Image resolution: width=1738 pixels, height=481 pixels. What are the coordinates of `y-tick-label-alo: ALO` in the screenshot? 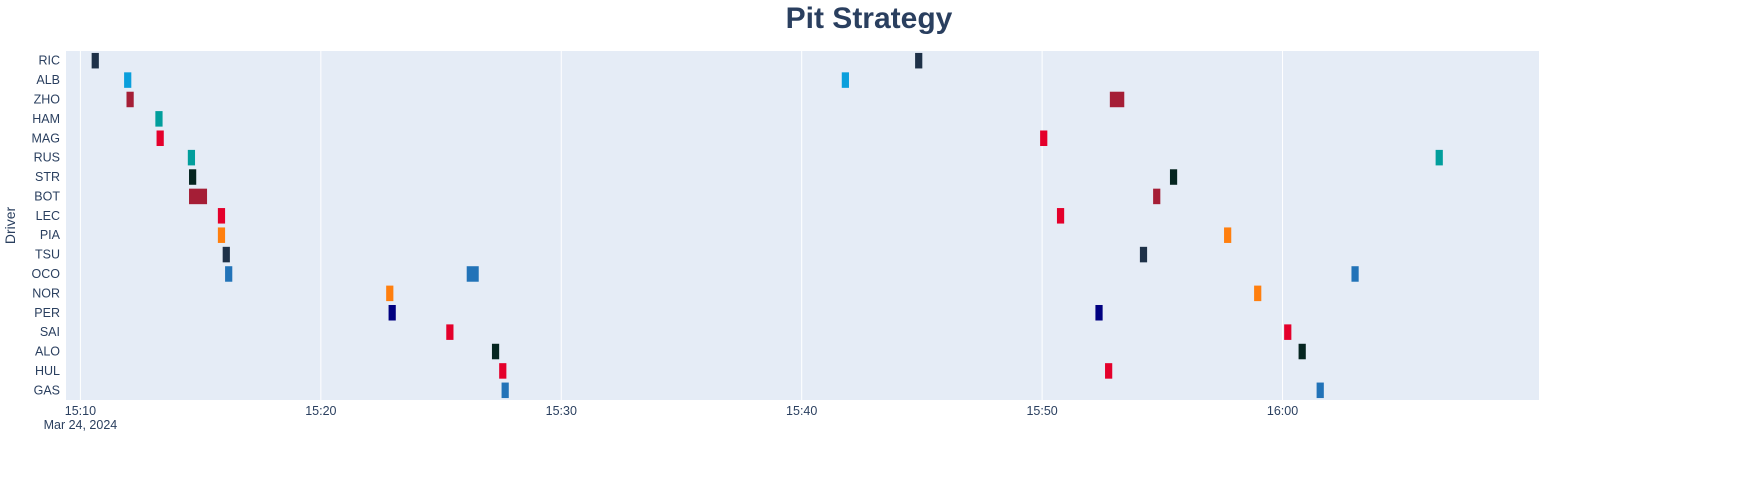 It's located at (47, 352).